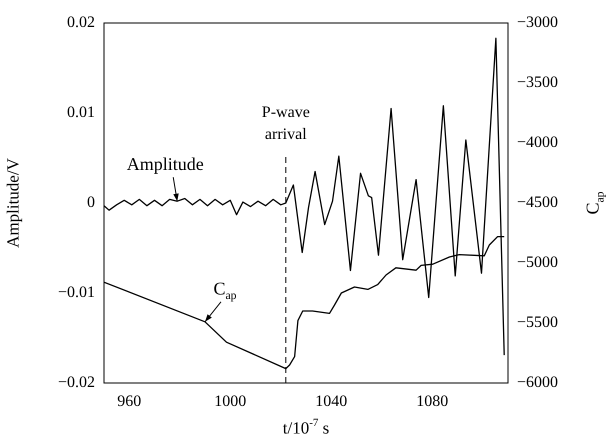  What do you see at coordinates (537, 323) in the screenshot?
I see `y2-tick-label: −5500` at bounding box center [537, 323].